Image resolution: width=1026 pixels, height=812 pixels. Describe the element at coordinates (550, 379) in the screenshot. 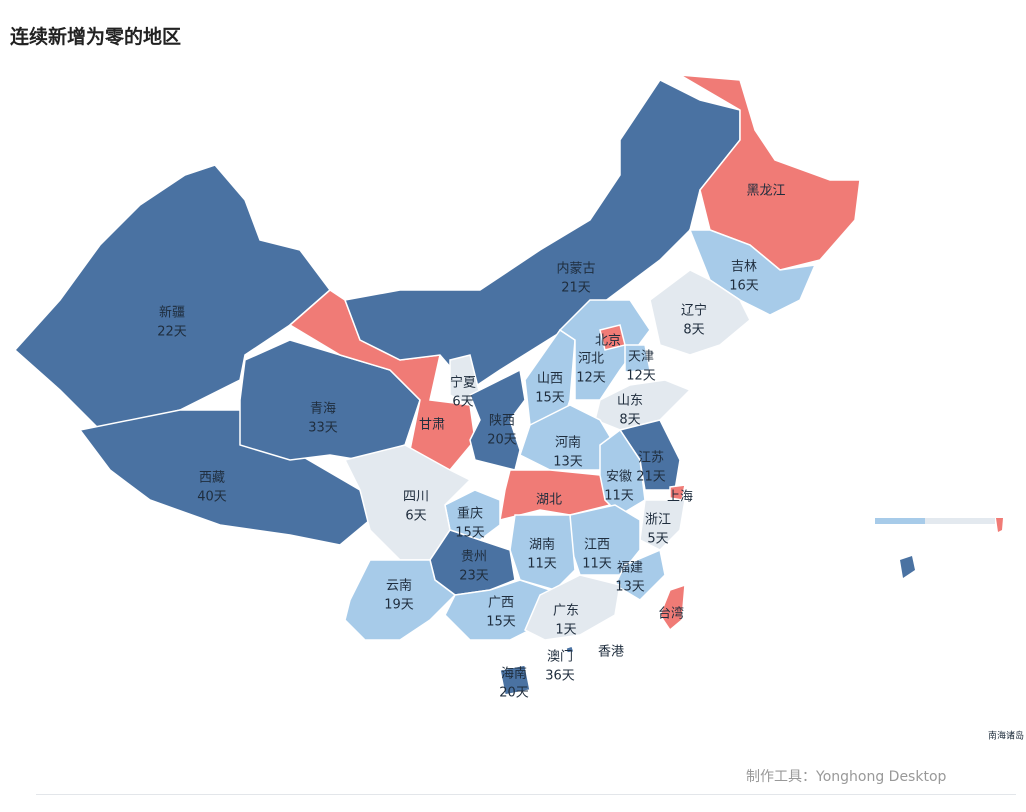

I see `region-name: 山西` at that location.